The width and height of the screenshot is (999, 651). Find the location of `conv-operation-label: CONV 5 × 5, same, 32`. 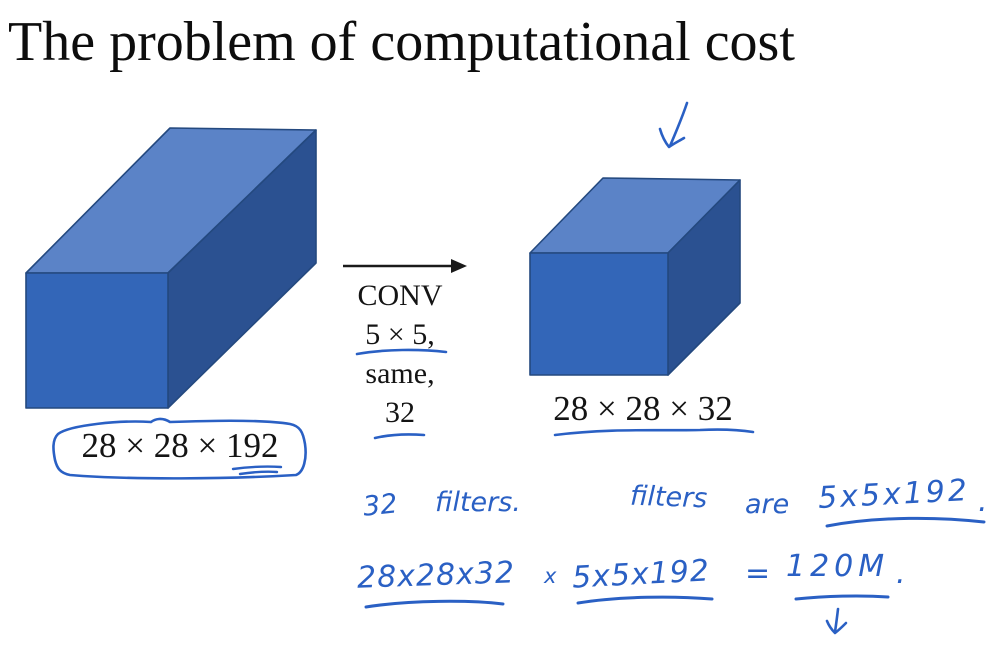

conv-operation-label: CONV 5 × 5, same, 32 is located at coordinates (400, 354).